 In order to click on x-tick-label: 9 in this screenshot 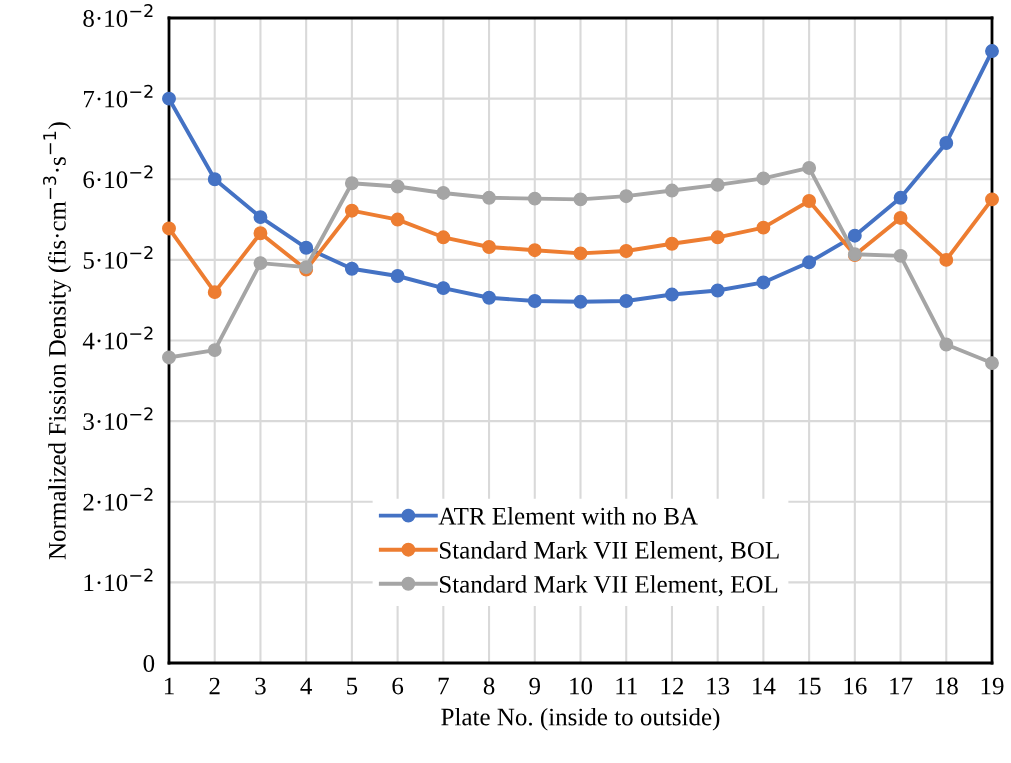, I will do `click(534, 686)`.